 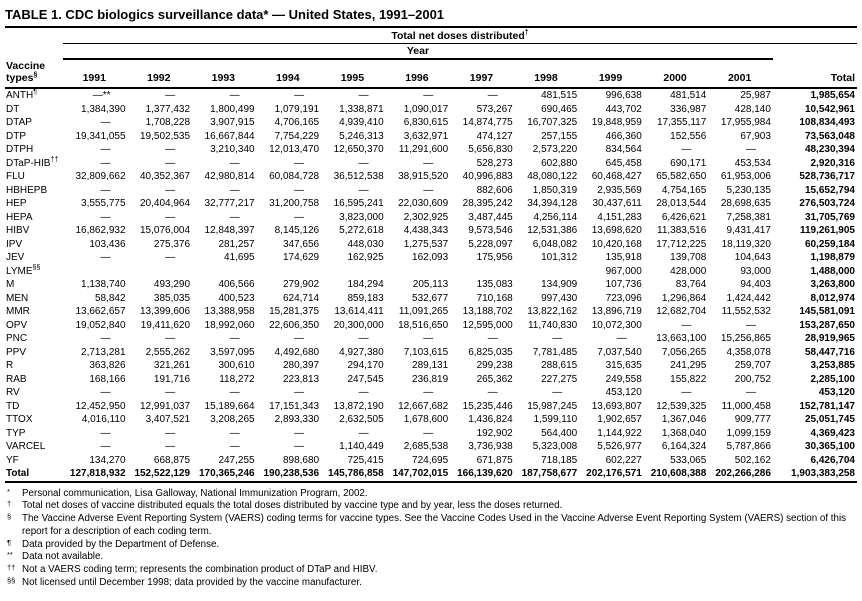 I want to click on doses-cell: 16,862,932, so click(x=100, y=231).